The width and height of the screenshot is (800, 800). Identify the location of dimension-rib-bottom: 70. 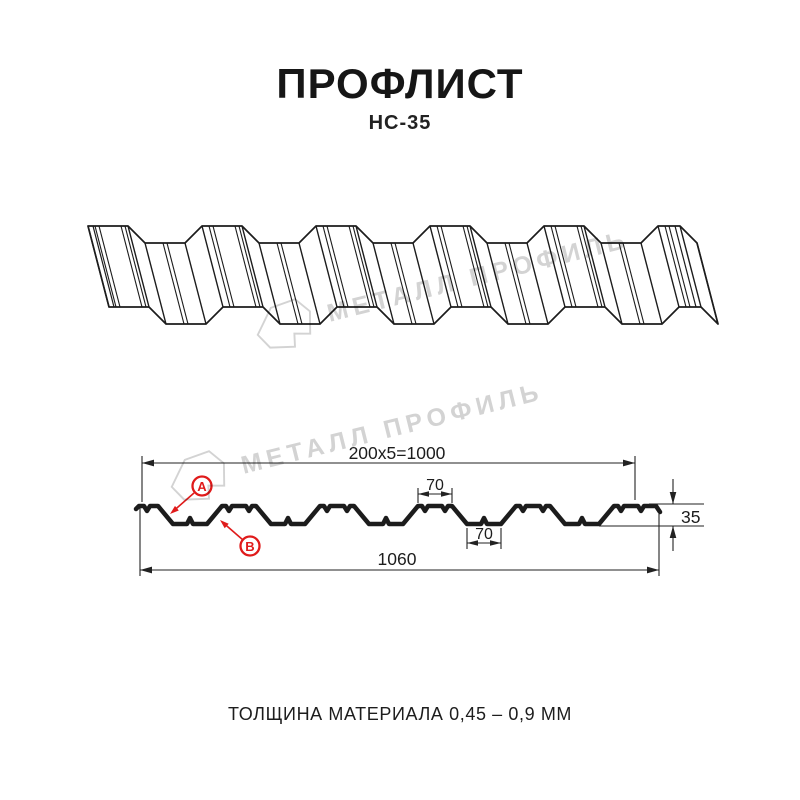
(484, 537).